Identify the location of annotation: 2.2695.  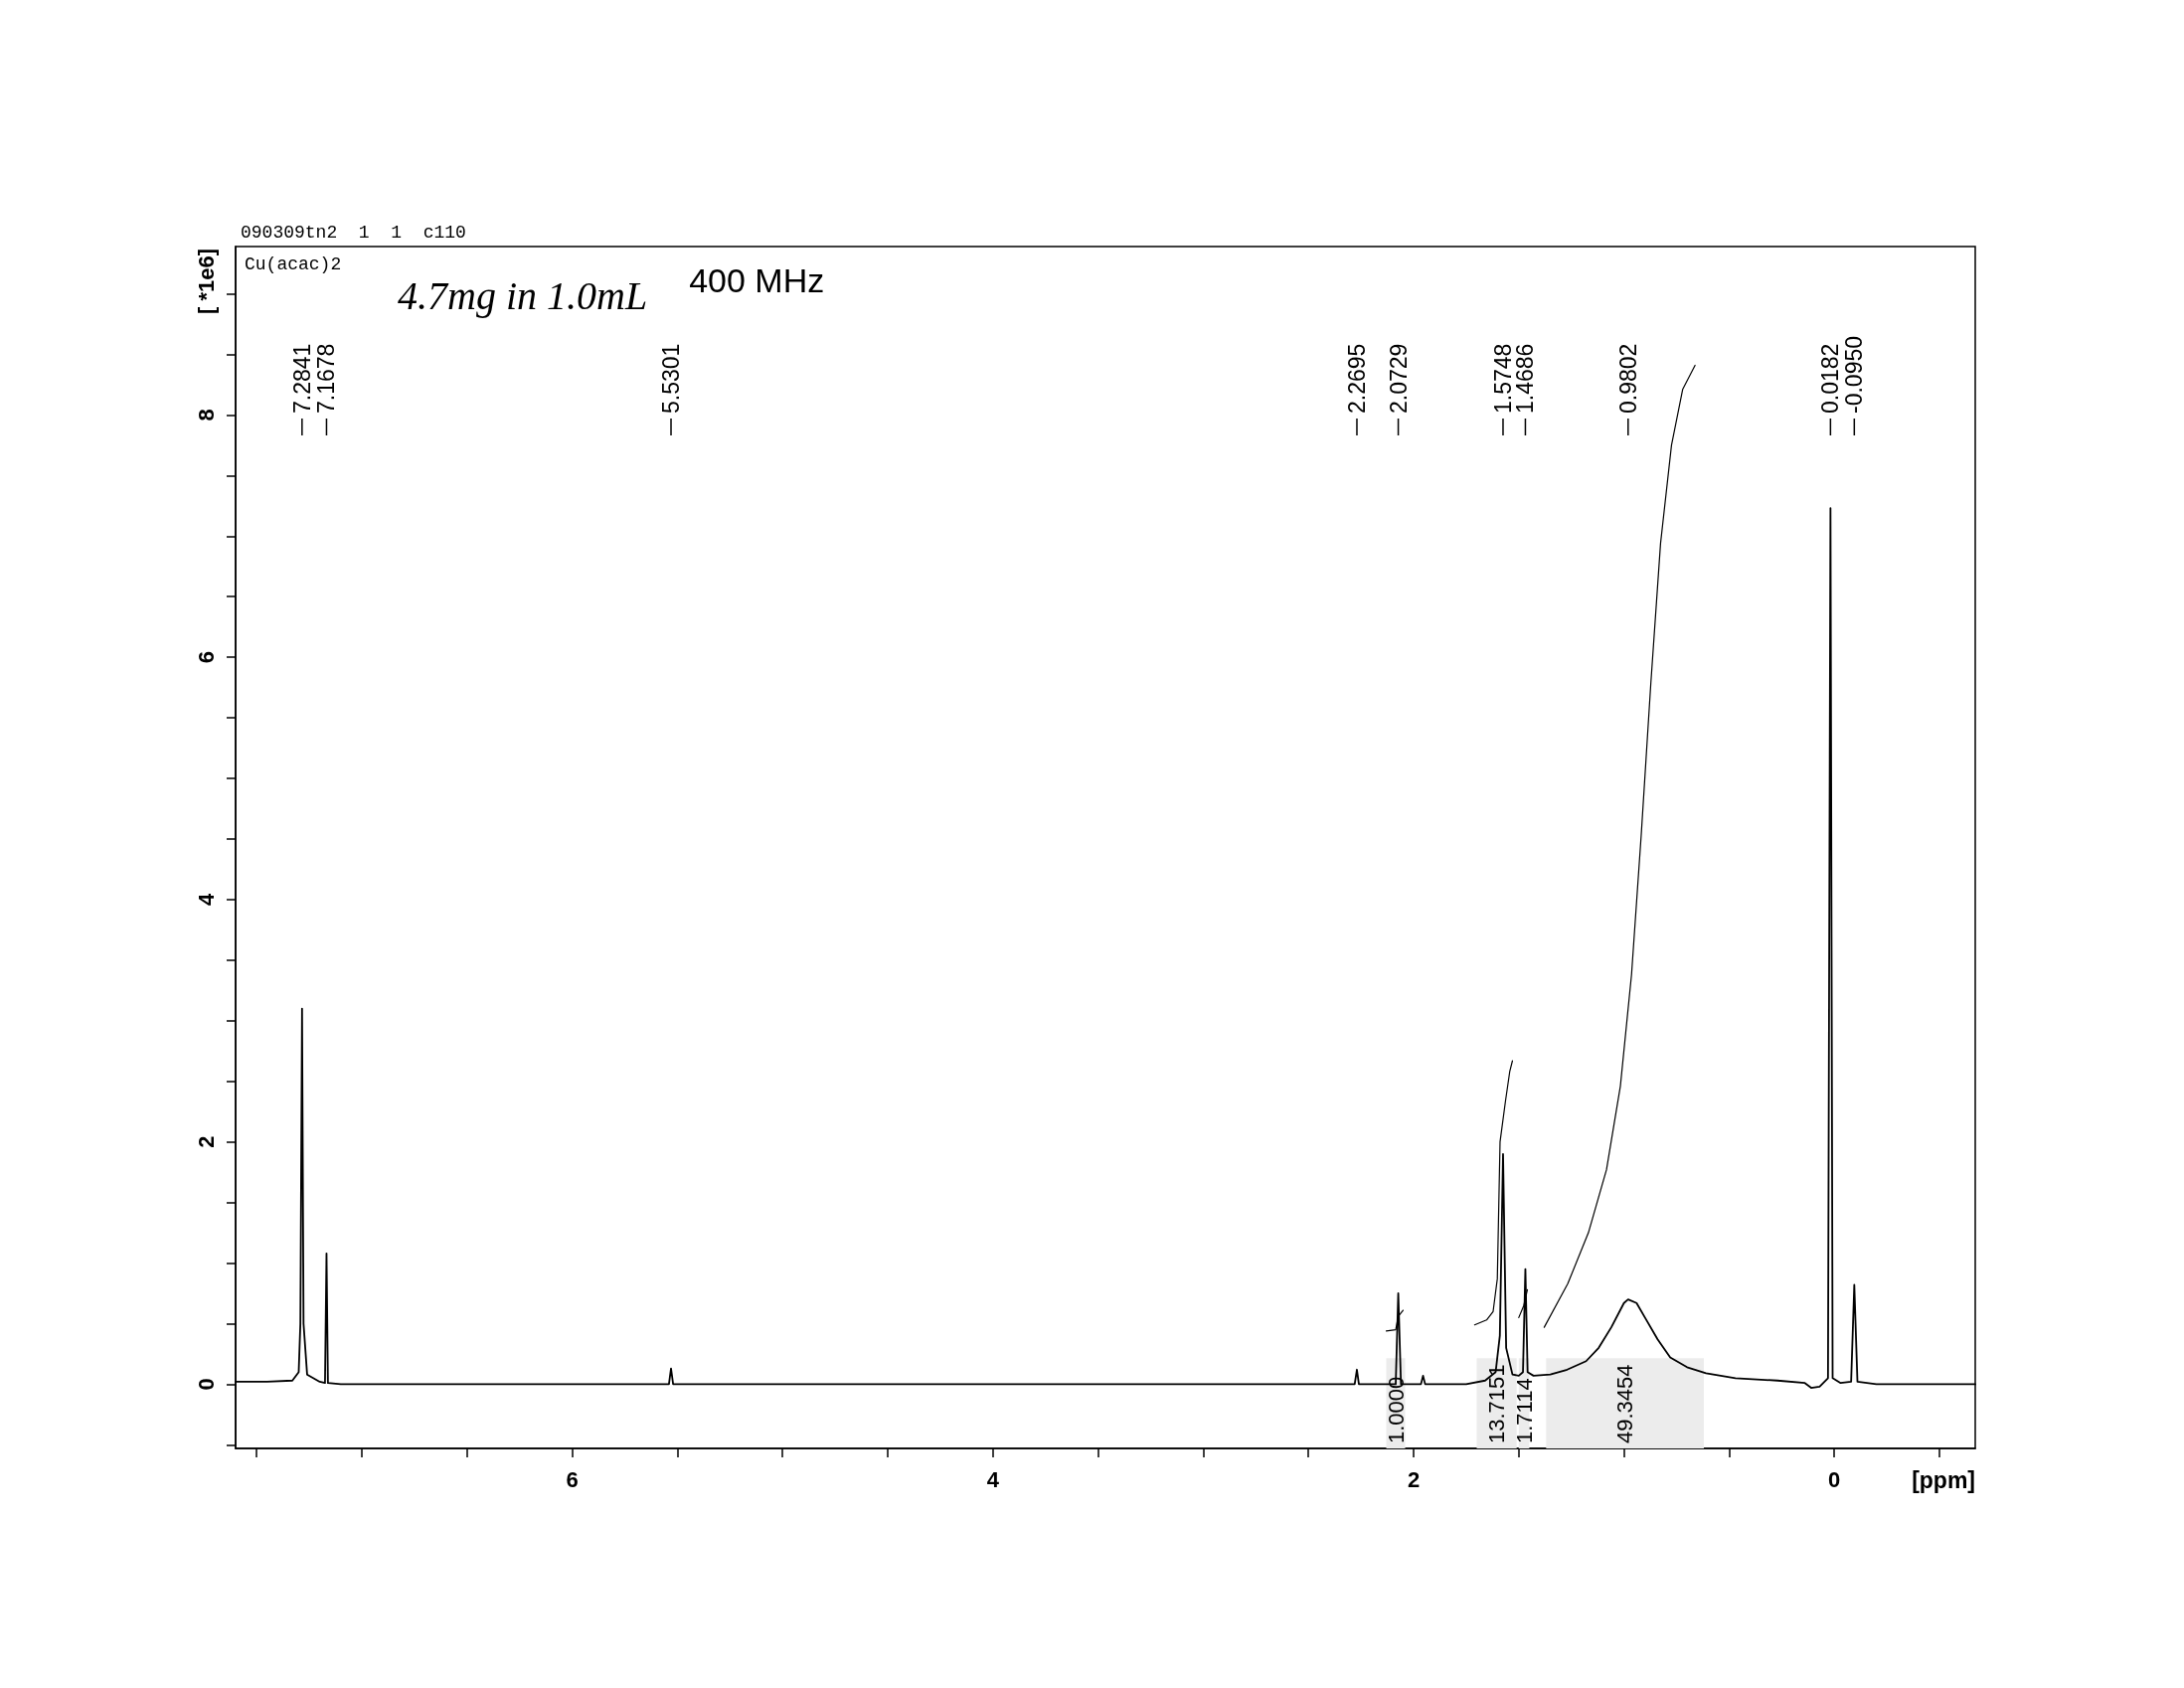
(1356, 378).